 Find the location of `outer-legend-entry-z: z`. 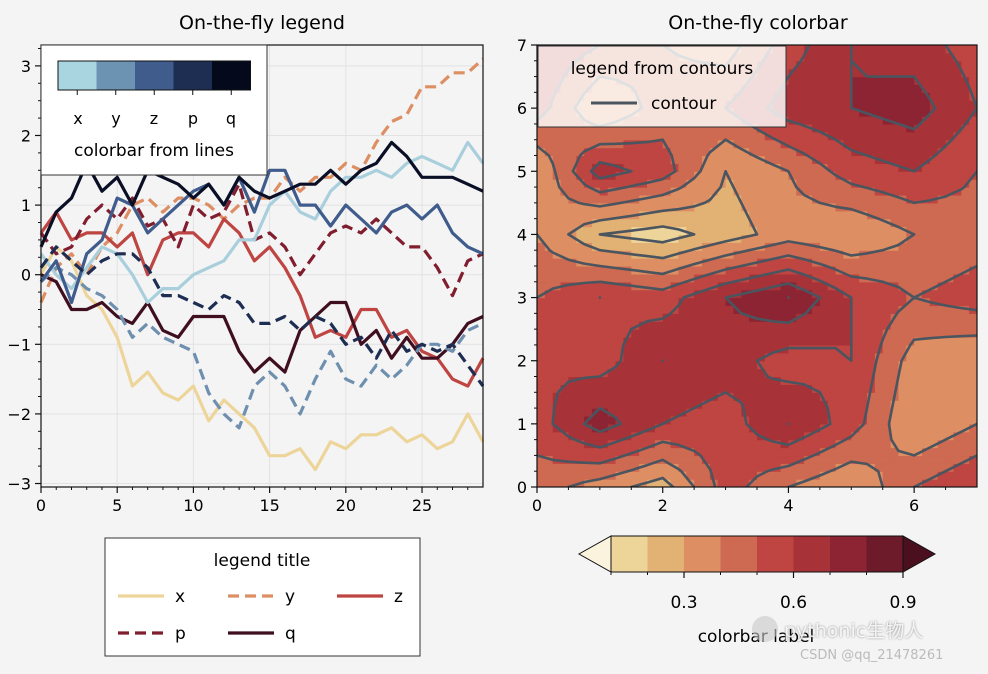

outer-legend-entry-z: z is located at coordinates (398, 597).